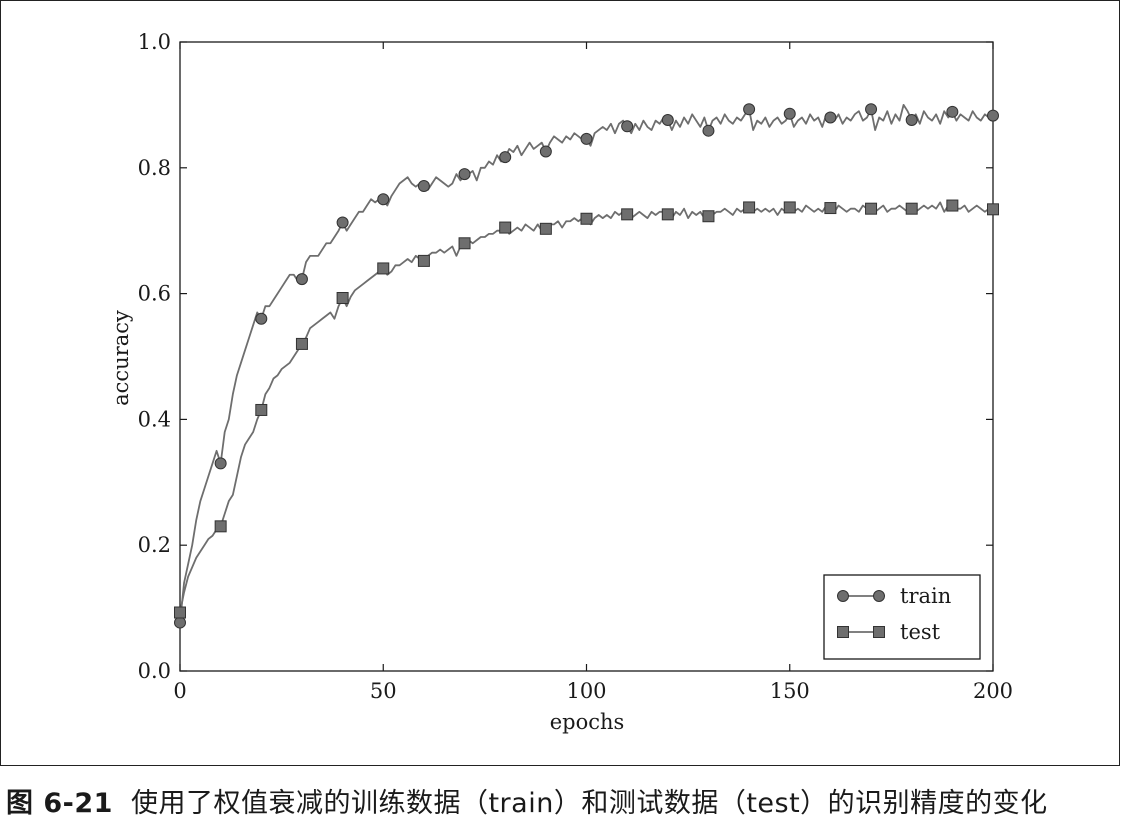  Describe the element at coordinates (589, 803) in the screenshot. I see `caption-text: 使用了权值衰减的训练数据（train）和测试数据（test）的识别精度的变化` at that location.